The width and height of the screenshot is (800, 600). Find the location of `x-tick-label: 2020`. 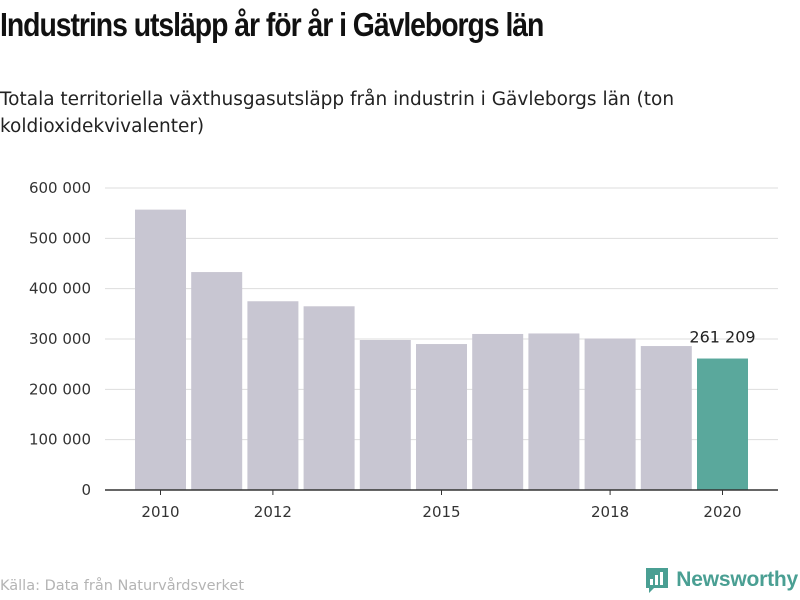

x-tick-label: 2020 is located at coordinates (722, 512).